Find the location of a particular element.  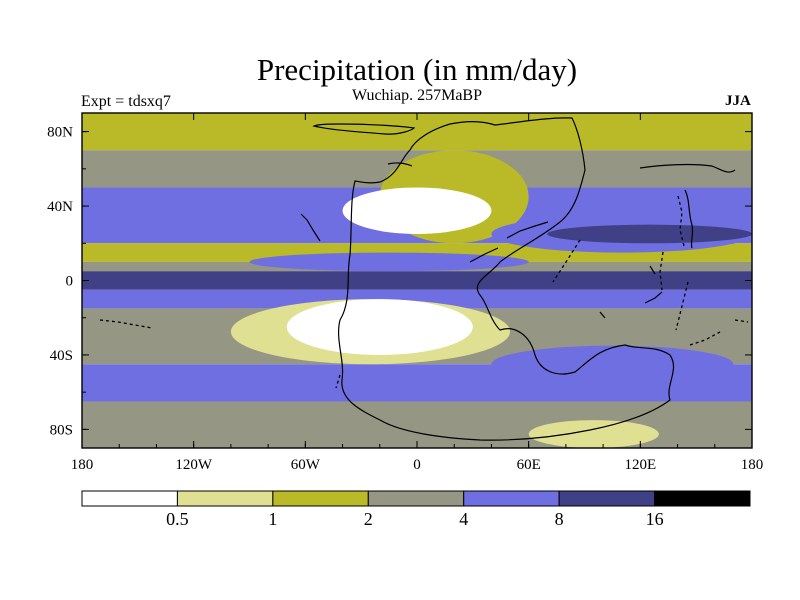

colorbar-level-label: 4 is located at coordinates (463, 519).